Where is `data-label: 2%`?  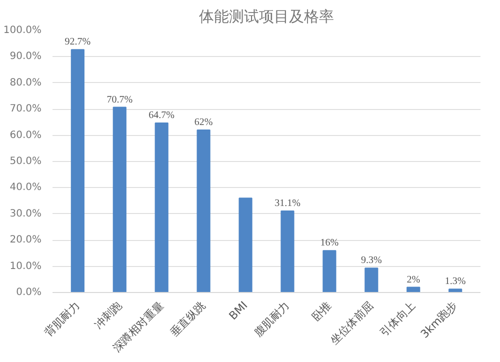
data-label: 2% is located at coordinates (413, 280).